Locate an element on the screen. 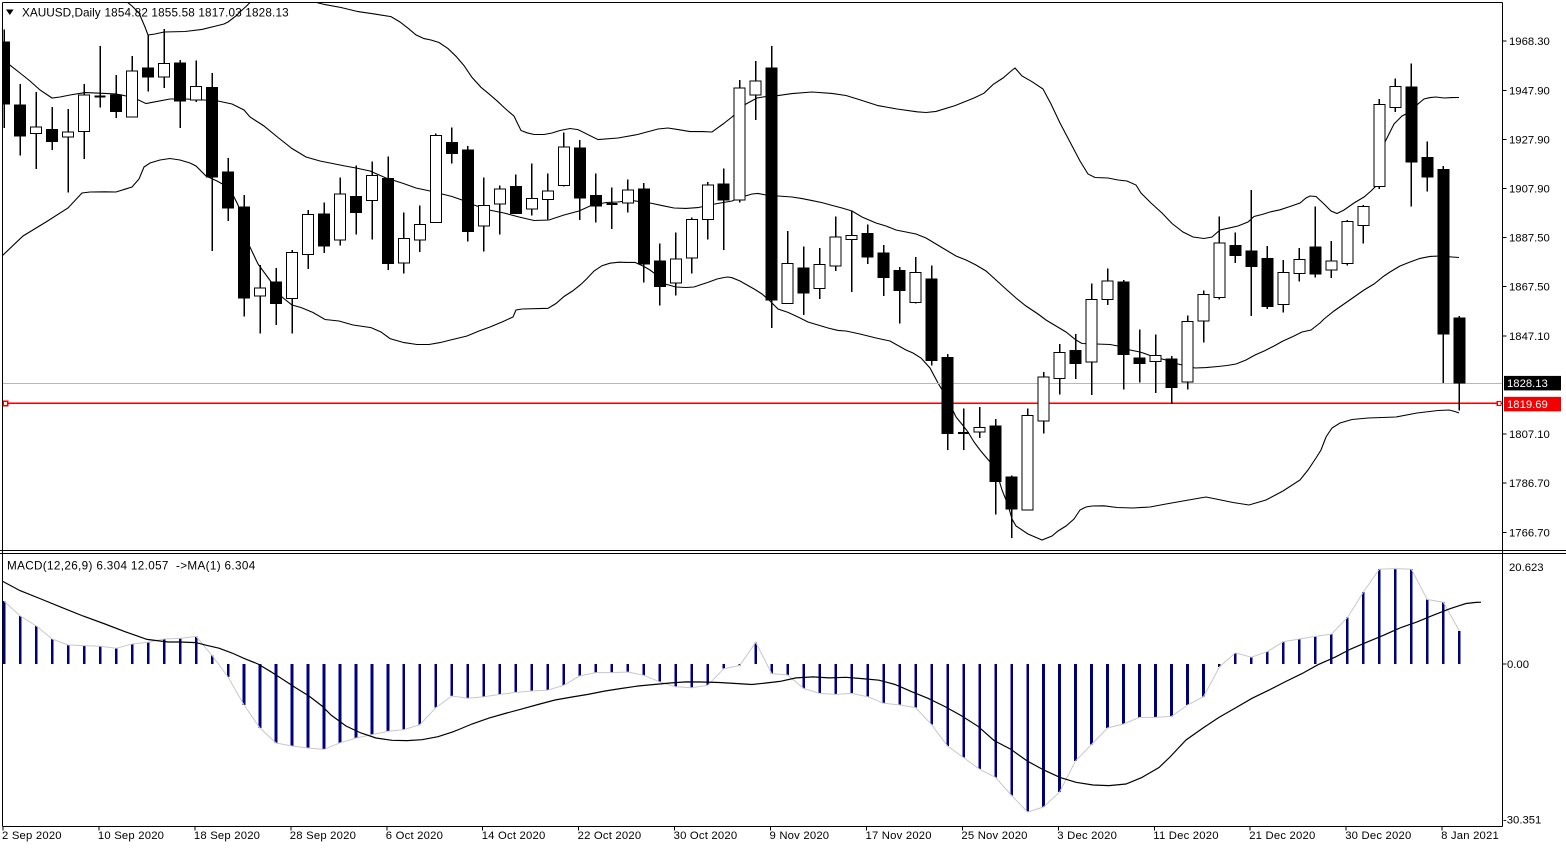 This screenshot has width=1566, height=850. svg-text: 1819.69 is located at coordinates (1527, 405).